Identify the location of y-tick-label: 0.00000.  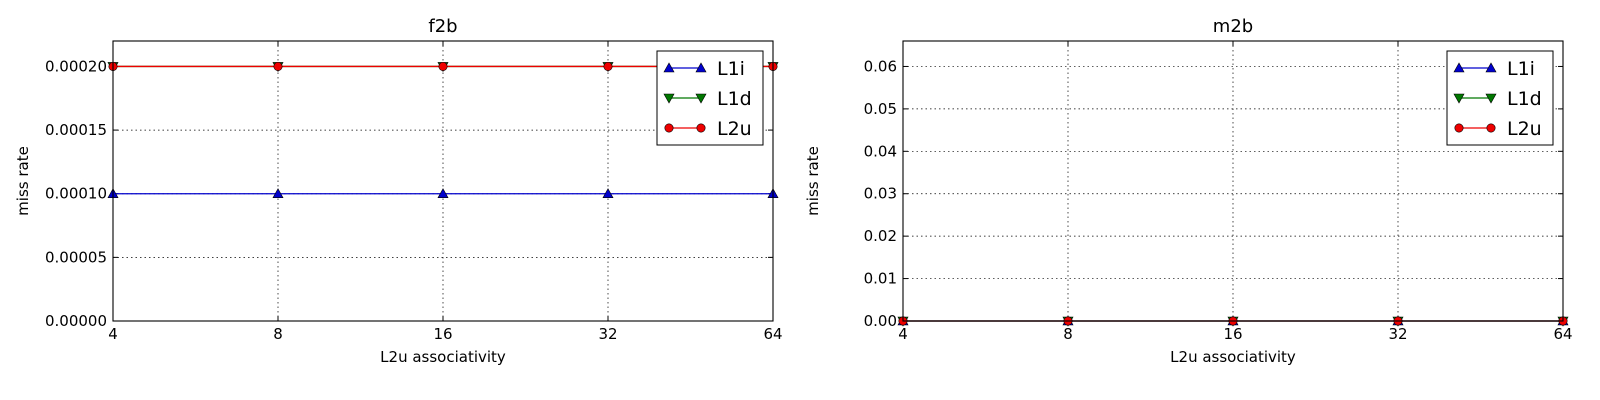
(76, 321).